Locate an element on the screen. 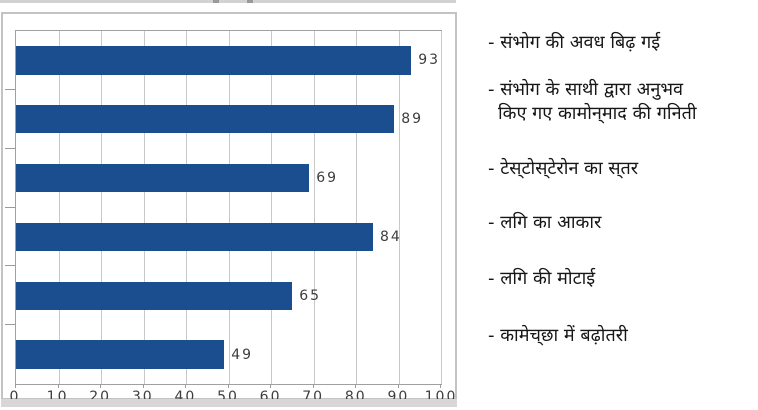 This screenshot has width=758, height=410. bottom-gray-strip is located at coordinates (229, 403).